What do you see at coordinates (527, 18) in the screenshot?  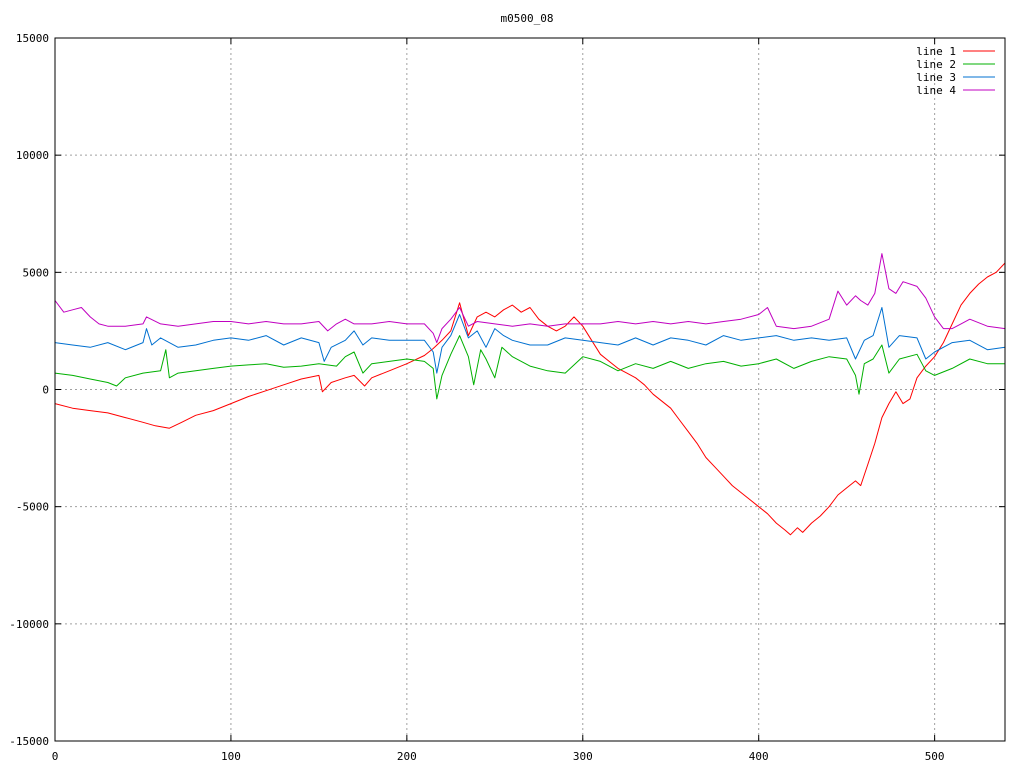 I see `chart-title: m0500_08` at bounding box center [527, 18].